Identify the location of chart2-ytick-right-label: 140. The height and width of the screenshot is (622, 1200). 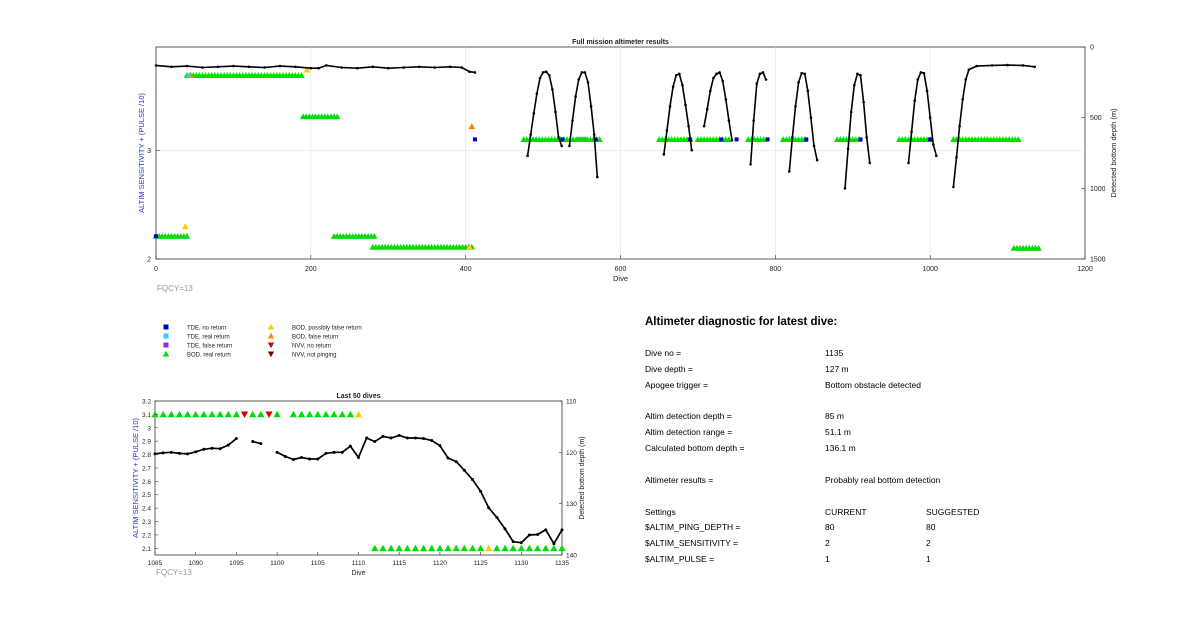
(571, 556).